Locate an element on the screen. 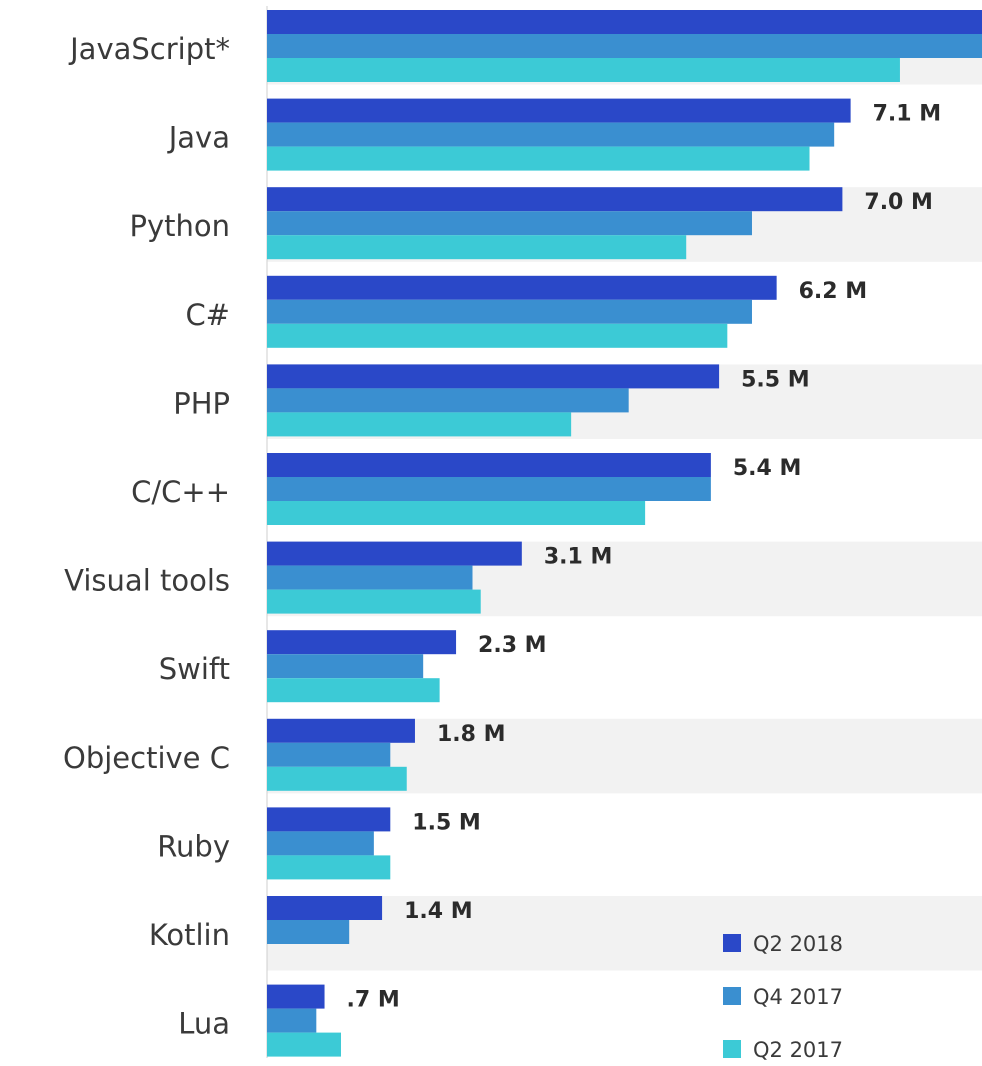 The width and height of the screenshot is (982, 1066). value-label-ruby: 1.5 M is located at coordinates (446, 822).